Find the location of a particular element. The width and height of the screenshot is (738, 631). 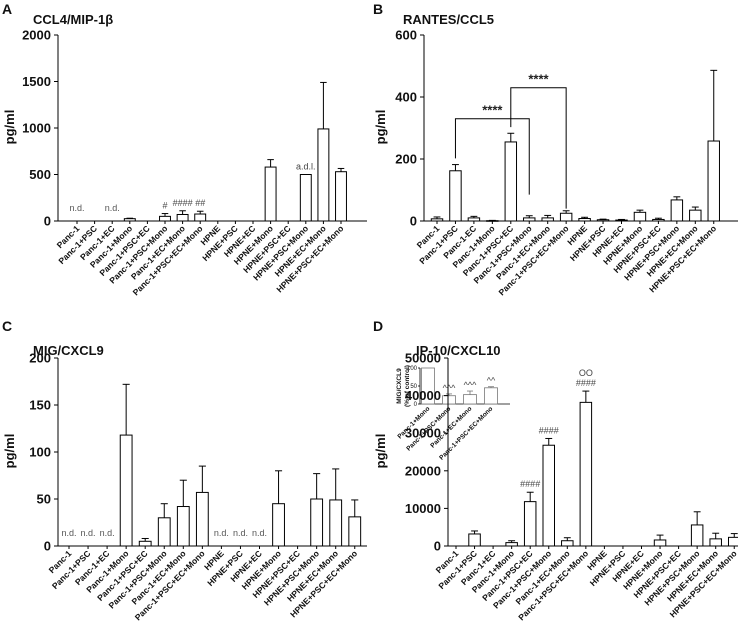

panel-letter: C is located at coordinates (7, 326).